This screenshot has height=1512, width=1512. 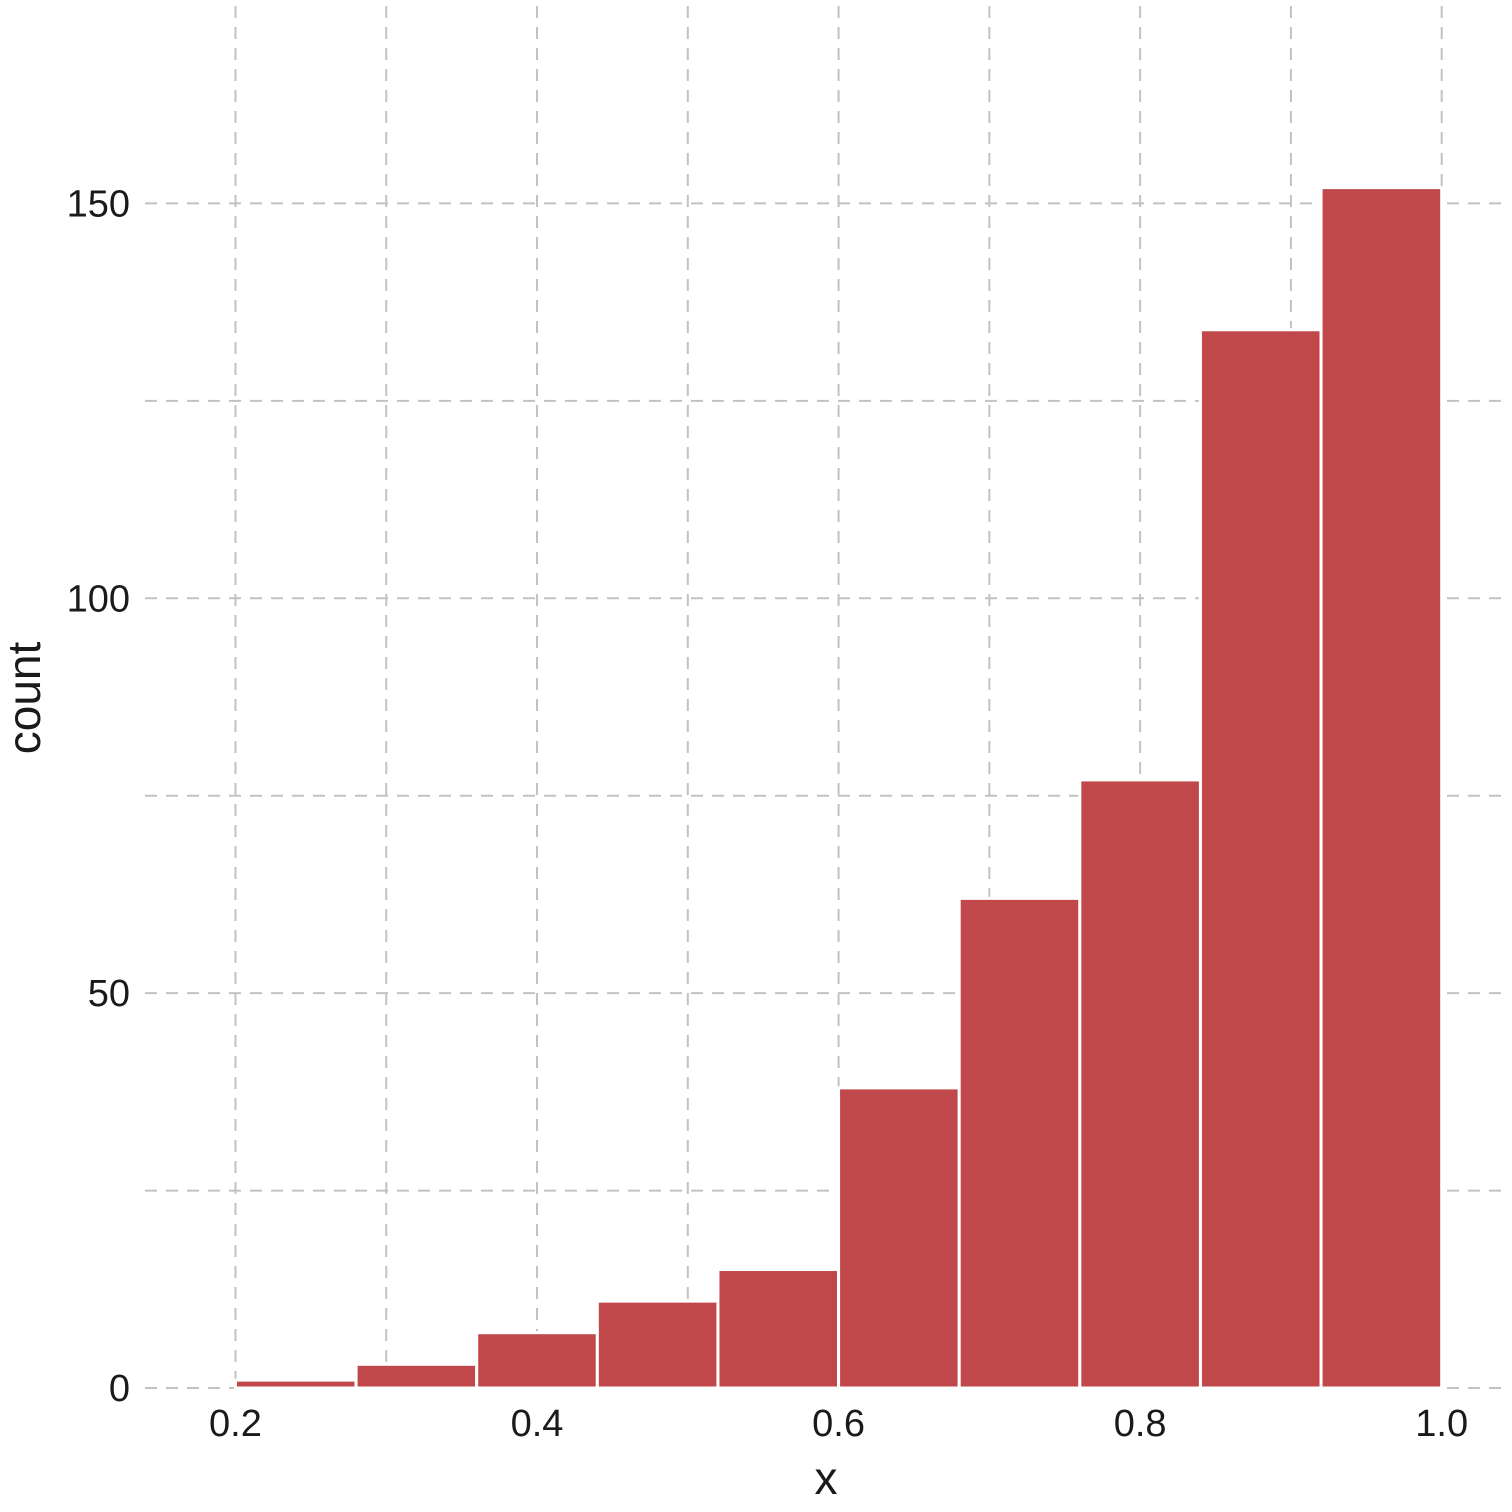 I want to click on y-axis-ticks: 0 50 100 150, so click(x=98, y=796).